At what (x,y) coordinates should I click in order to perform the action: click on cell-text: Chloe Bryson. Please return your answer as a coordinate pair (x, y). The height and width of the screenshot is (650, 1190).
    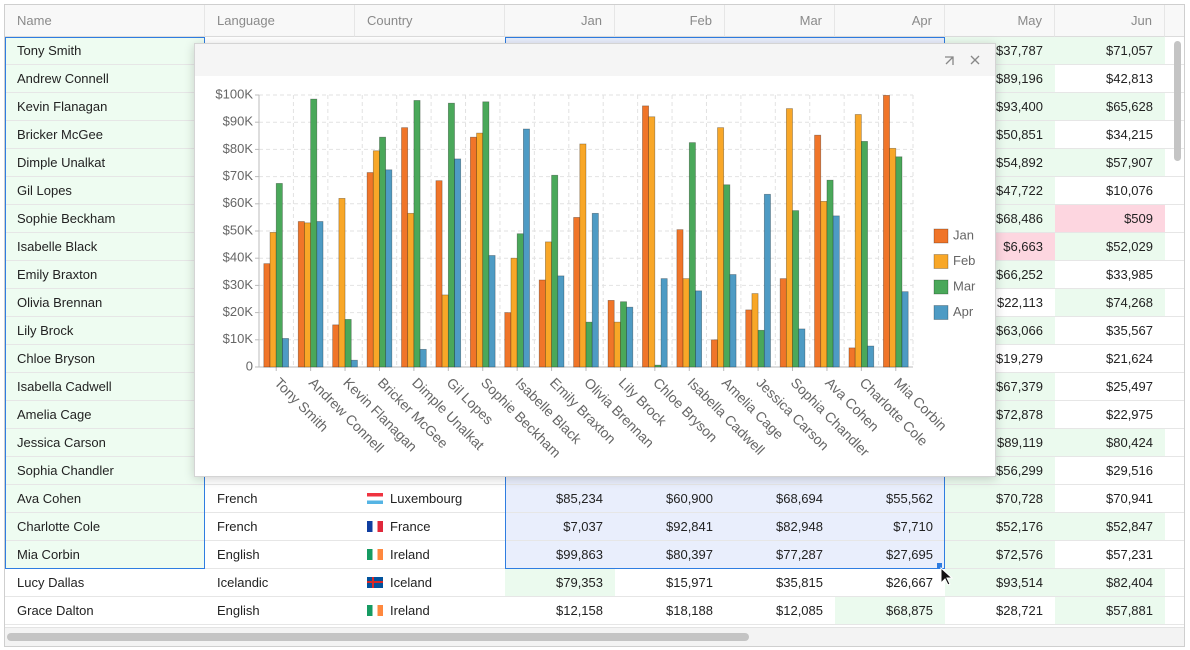
    Looking at the image, I should click on (56, 358).